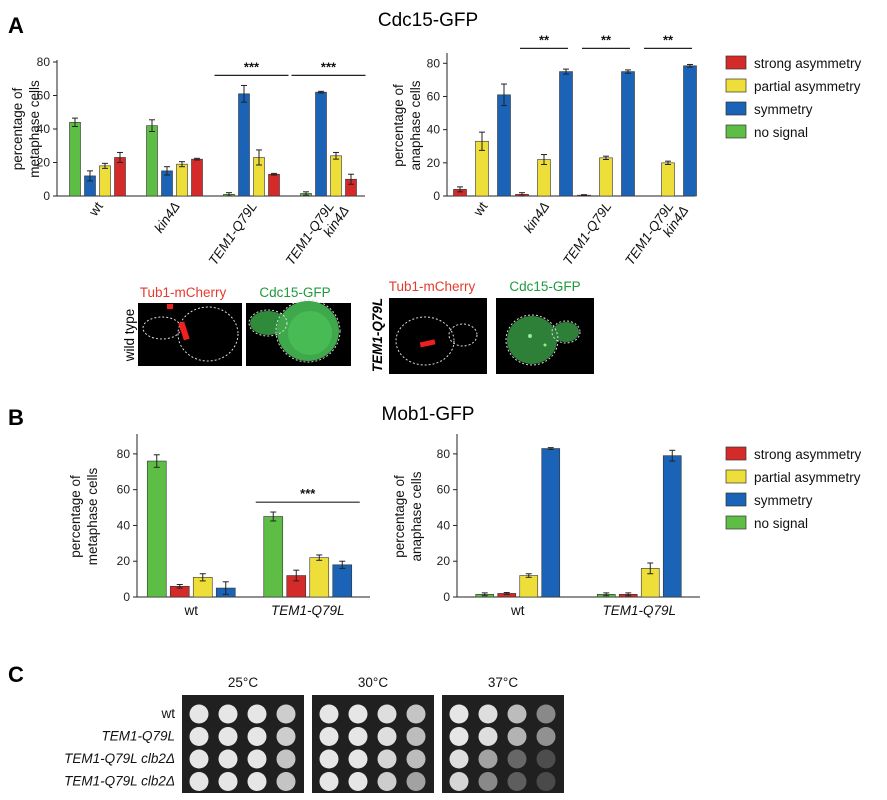  I want to click on micrograph-wt-gfp, so click(298, 332).